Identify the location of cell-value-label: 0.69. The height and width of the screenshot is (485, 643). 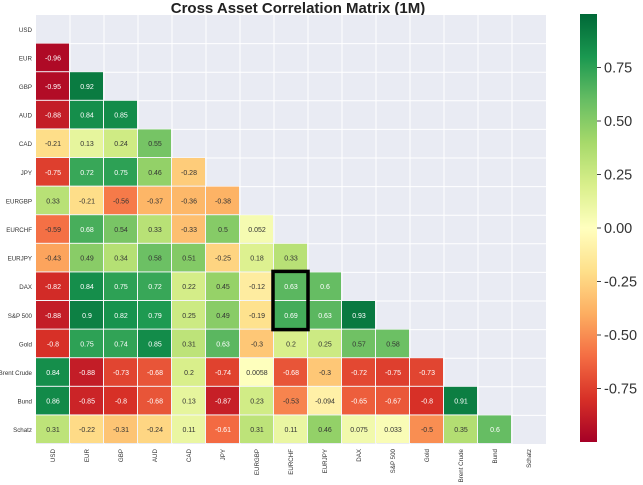
(291, 316).